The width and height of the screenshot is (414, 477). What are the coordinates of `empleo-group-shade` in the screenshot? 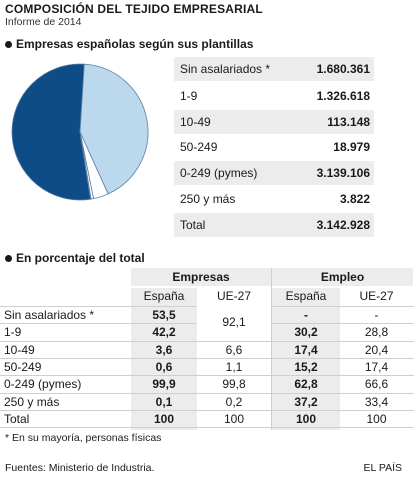 It's located at (342, 277).